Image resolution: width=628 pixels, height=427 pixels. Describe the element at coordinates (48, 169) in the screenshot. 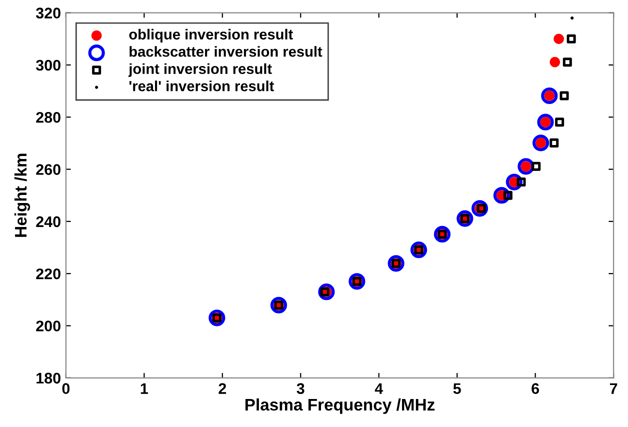

I see `y-tick-label: 260` at that location.